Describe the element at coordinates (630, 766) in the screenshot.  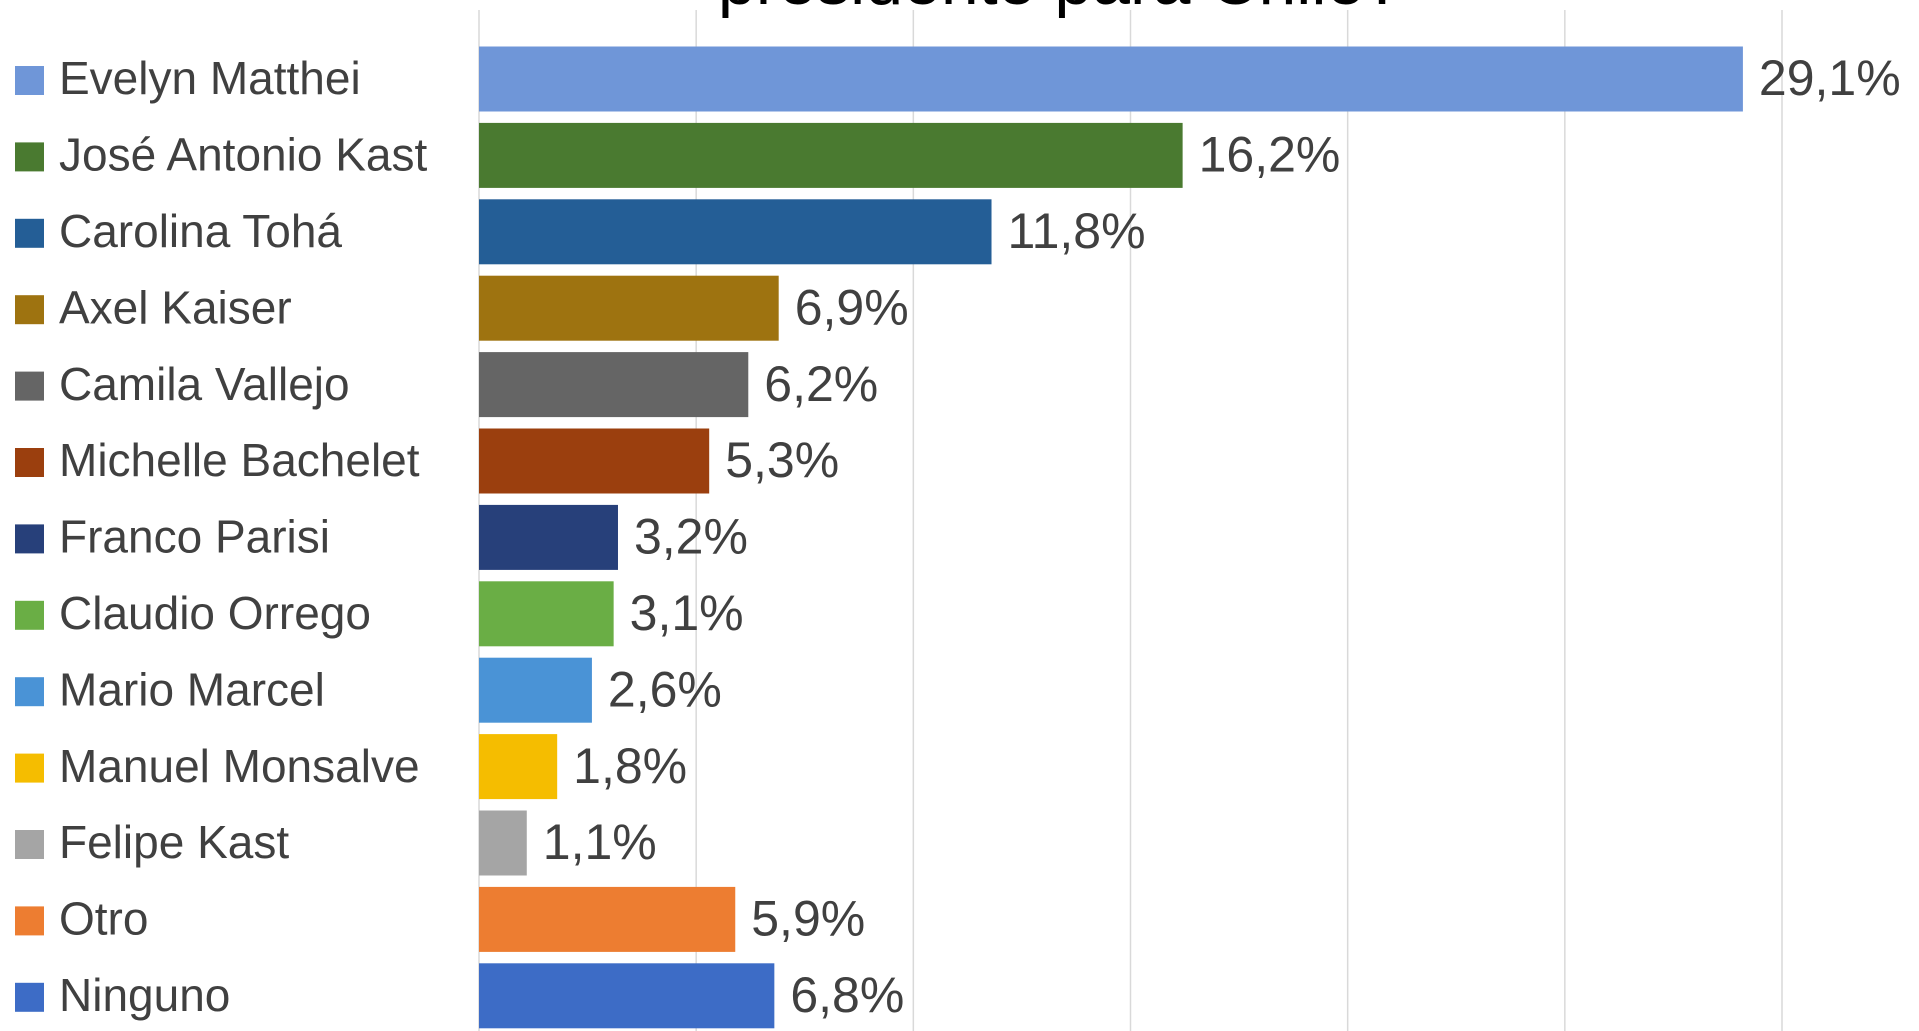
I see `value-label: 1,8%` at that location.